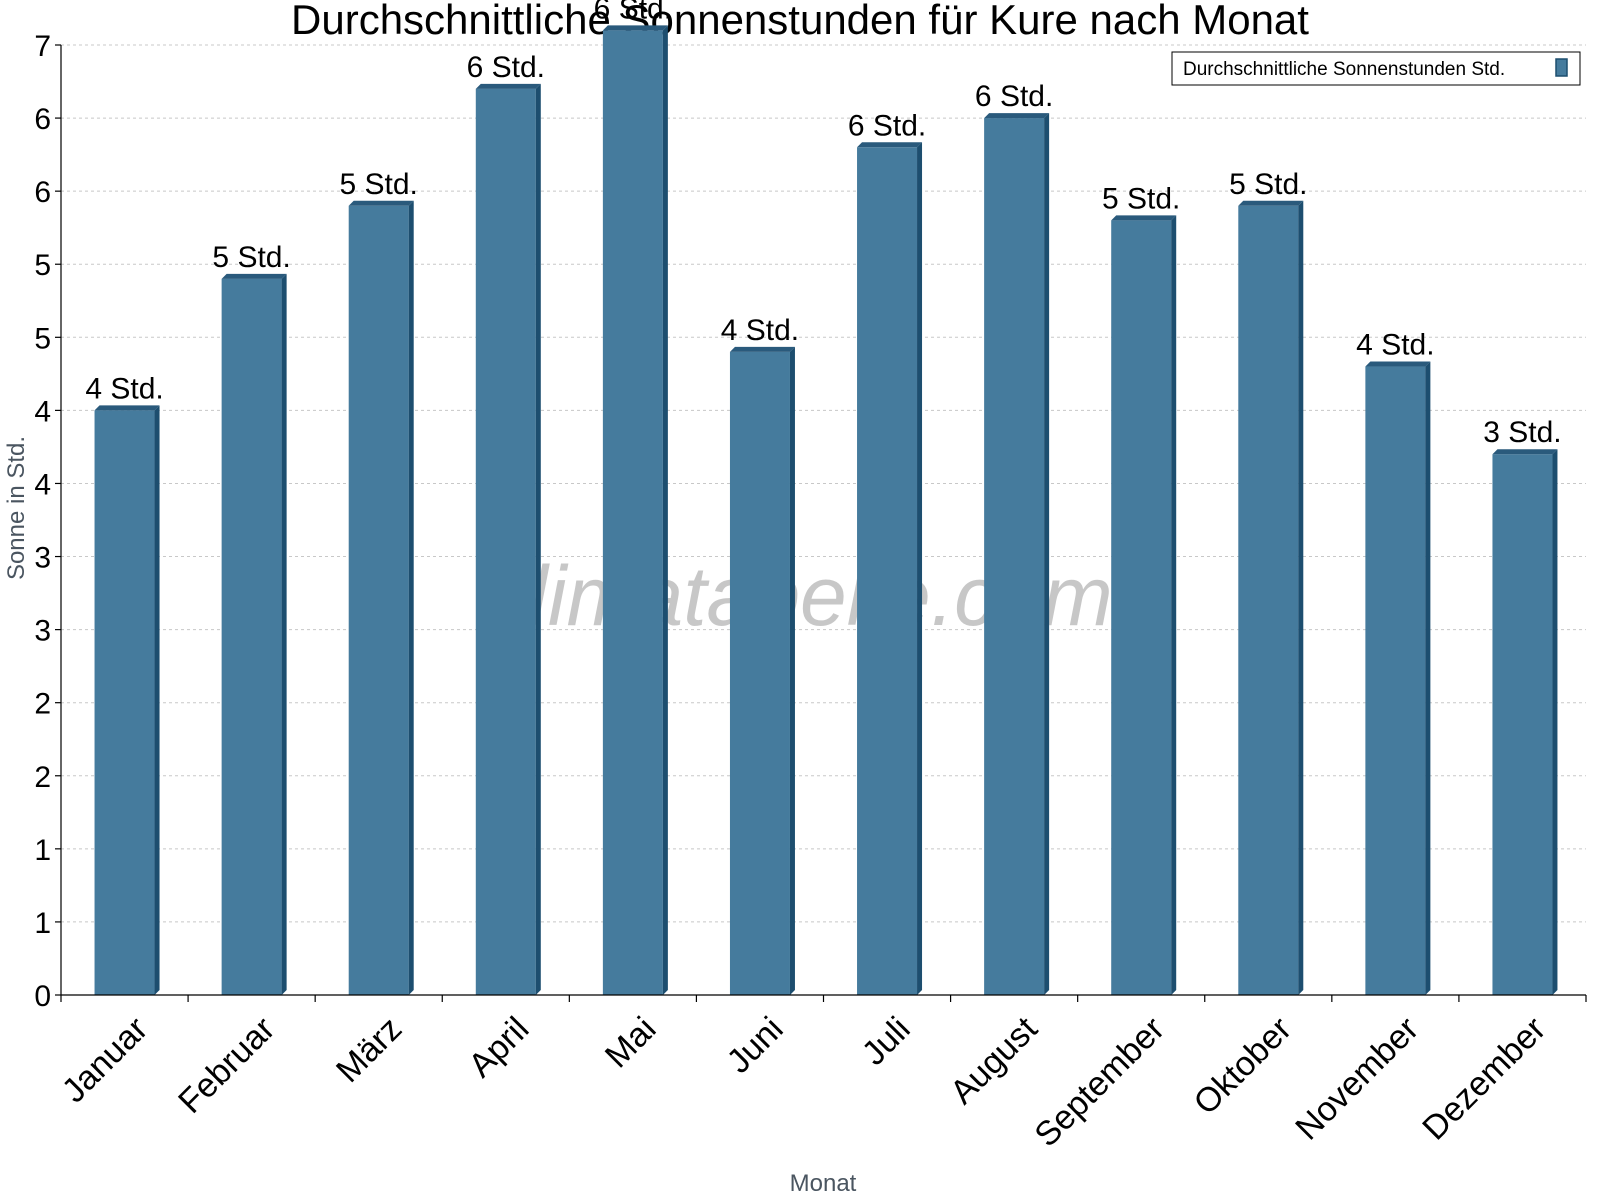  I want to click on legend-label: Durchschnittliche Sonnenstunden Std., so click(1344, 69).